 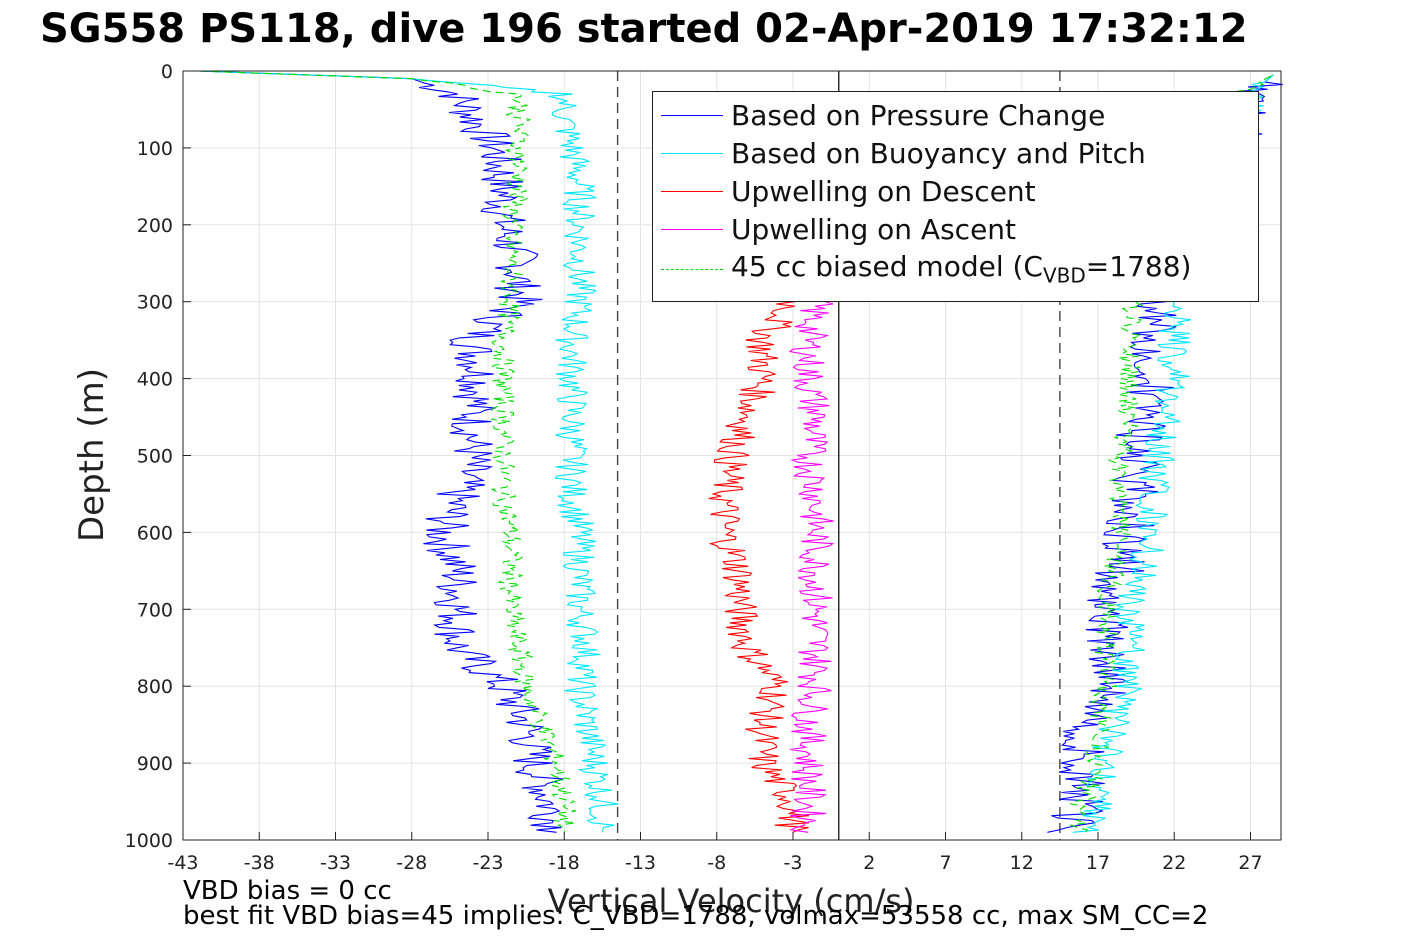 I want to click on x-ticks: -43 -38 -33 -28 -23 -18 -13 -8 -3 2 7 12 17 22 27, so click(x=715, y=853).